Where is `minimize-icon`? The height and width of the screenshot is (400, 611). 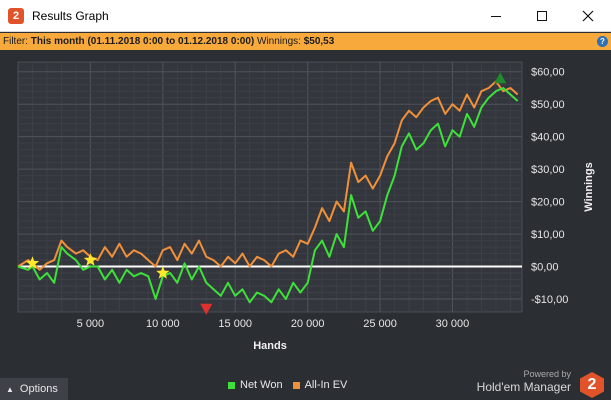 minimize-icon is located at coordinates (496, 16).